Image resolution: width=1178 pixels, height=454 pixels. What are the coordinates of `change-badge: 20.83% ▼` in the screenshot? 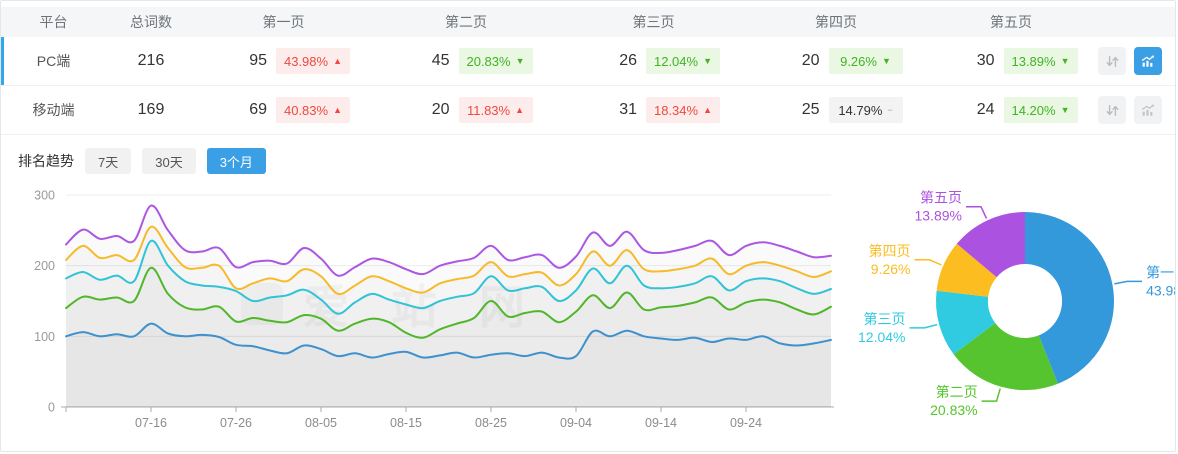 It's located at (495, 61).